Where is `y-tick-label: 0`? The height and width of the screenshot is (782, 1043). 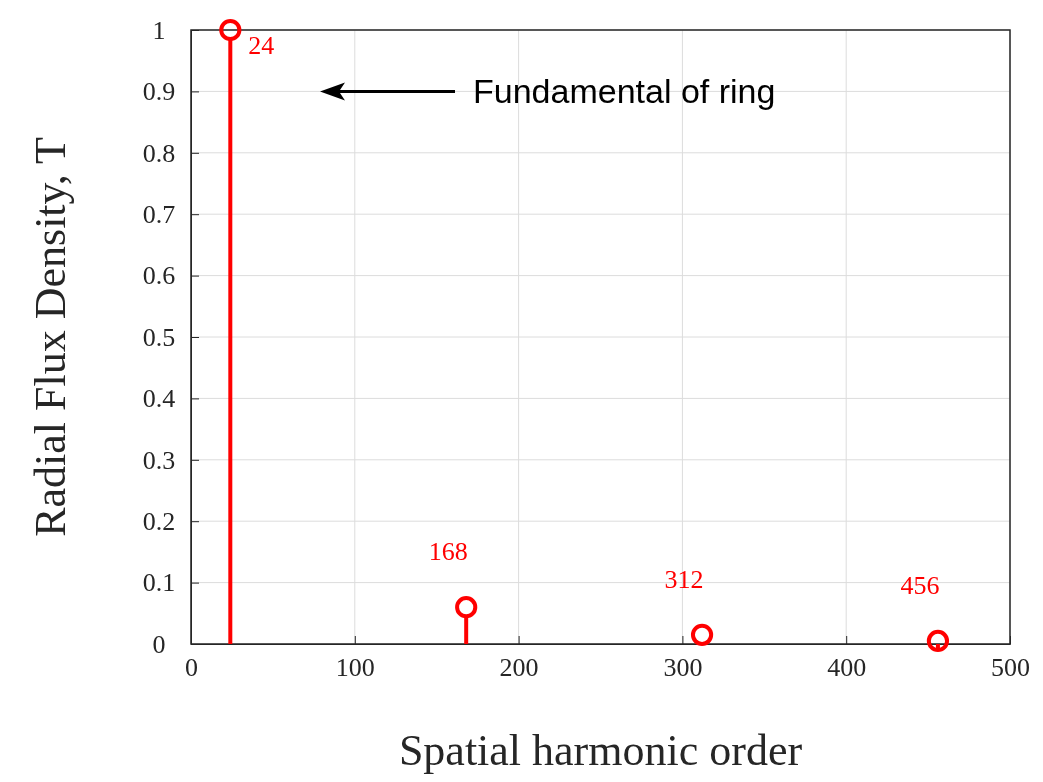
y-tick-label: 0 is located at coordinates (159, 644).